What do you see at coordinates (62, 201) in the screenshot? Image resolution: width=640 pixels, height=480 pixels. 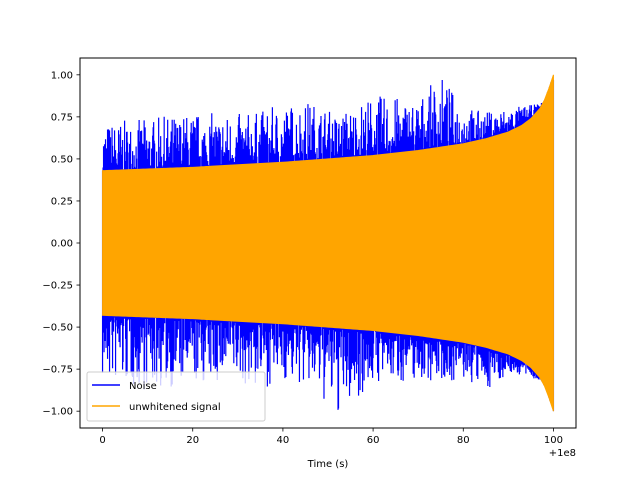 I see `y-tick-label: 0.25` at bounding box center [62, 201].